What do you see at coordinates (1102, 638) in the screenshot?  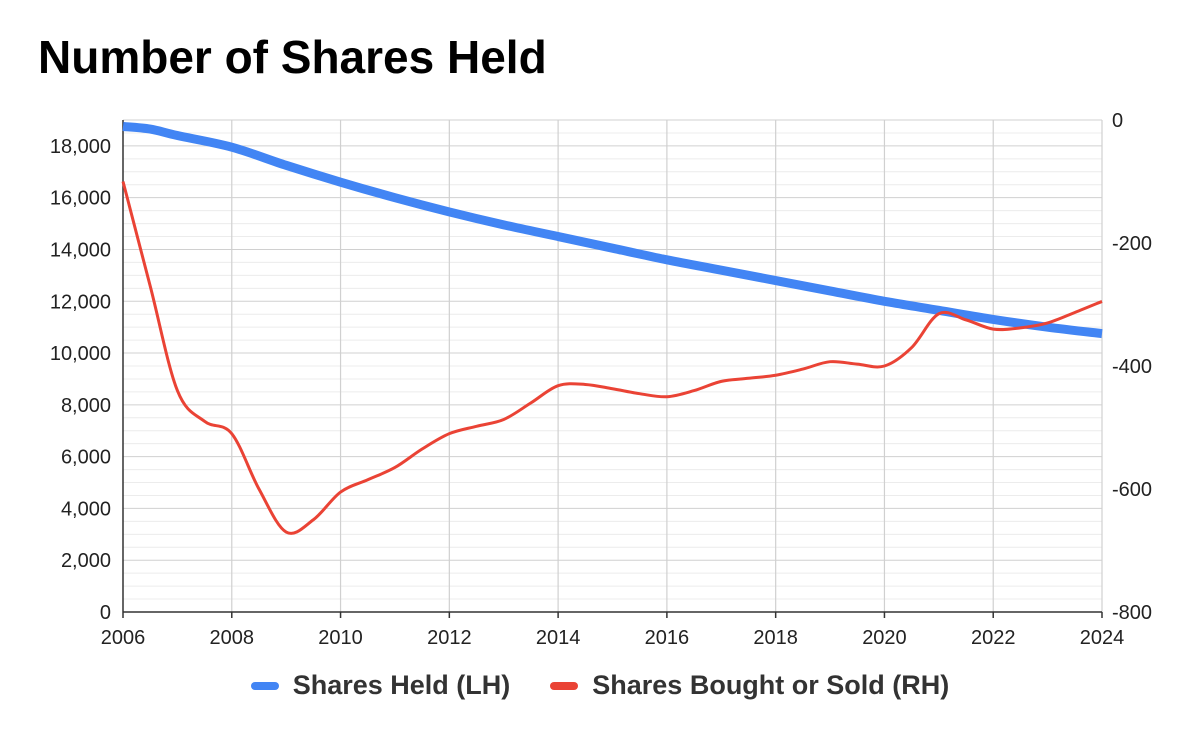 I see `x-tick-label: 2024` at bounding box center [1102, 638].